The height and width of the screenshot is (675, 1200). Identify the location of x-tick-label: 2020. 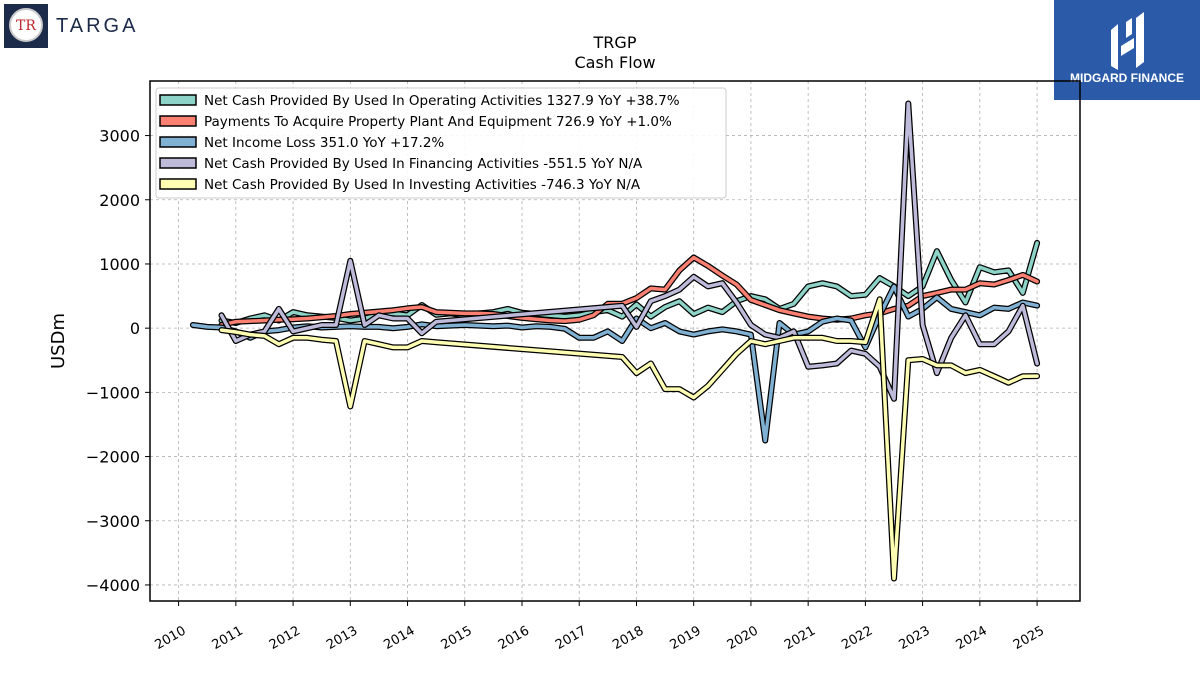
(743, 638).